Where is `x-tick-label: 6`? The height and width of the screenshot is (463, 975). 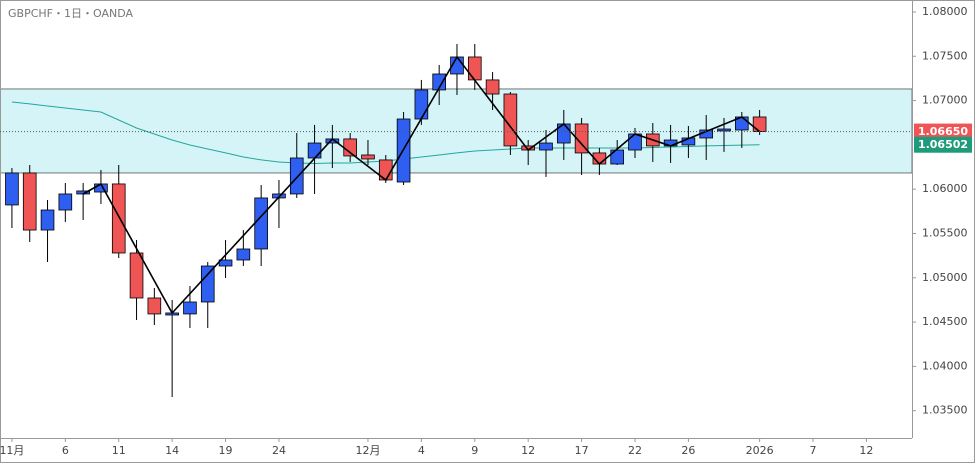 x-tick-label: 6 is located at coordinates (65, 450).